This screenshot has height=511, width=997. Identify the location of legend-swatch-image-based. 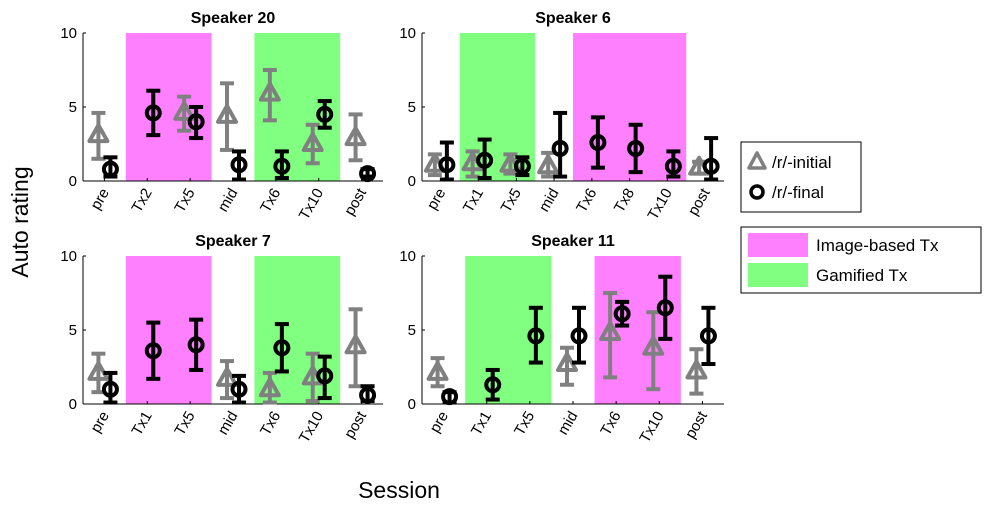
(778, 245).